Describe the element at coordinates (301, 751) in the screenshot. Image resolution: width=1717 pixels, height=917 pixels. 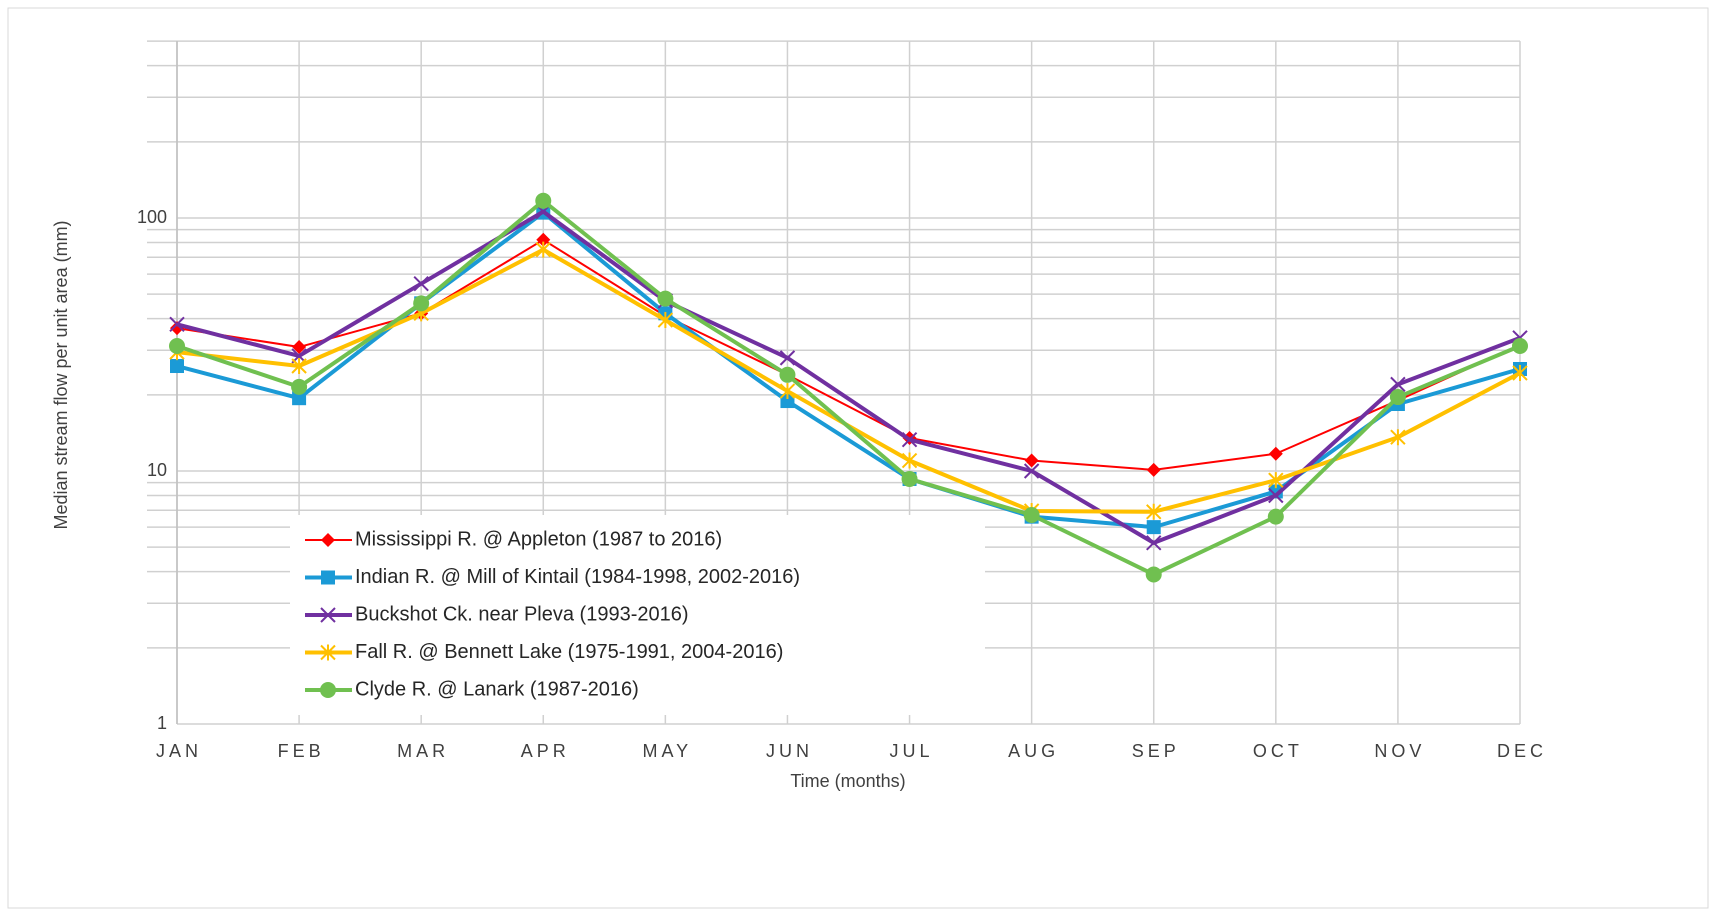
I see `x-tick-label: FEB` at that location.